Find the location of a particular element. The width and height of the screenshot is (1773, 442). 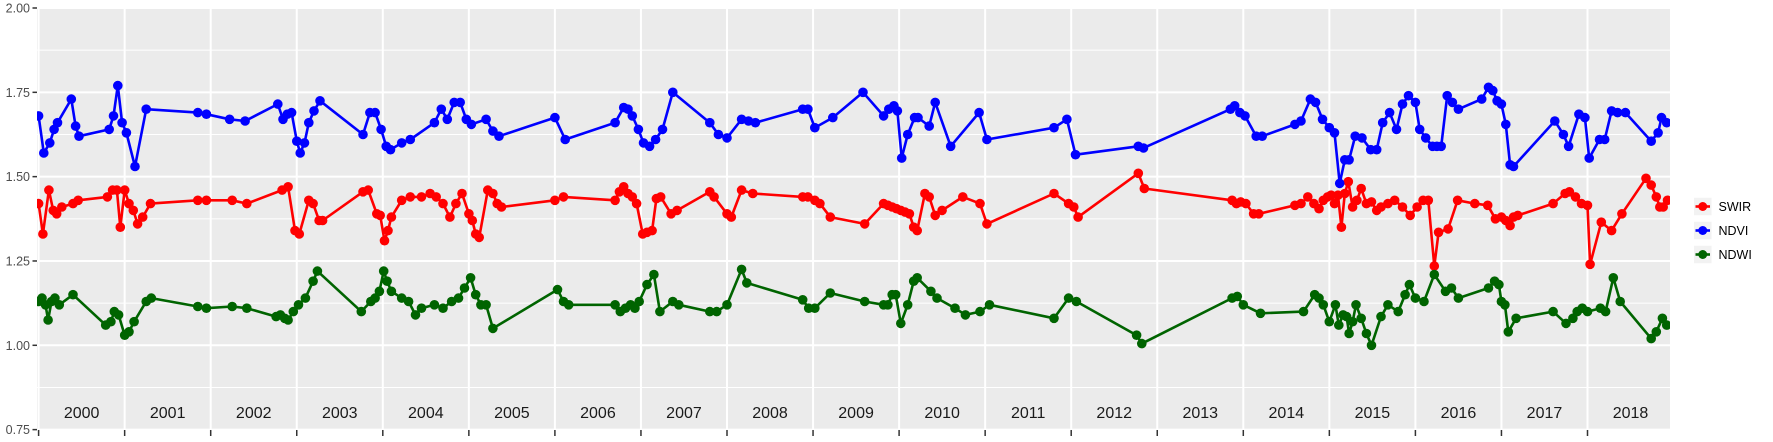

legend-label: NDVI is located at coordinates (1734, 231).